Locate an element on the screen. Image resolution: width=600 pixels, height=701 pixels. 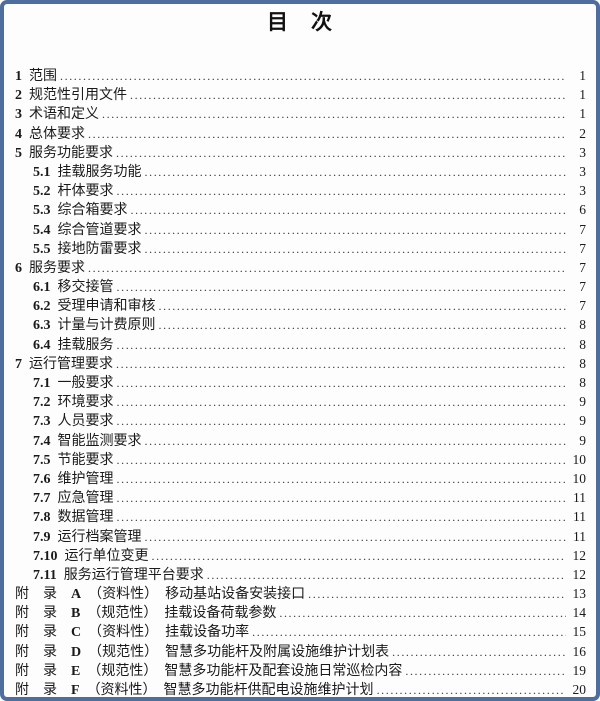
toc-entry: 7.2 环境要求 9 is located at coordinates (300, 401).